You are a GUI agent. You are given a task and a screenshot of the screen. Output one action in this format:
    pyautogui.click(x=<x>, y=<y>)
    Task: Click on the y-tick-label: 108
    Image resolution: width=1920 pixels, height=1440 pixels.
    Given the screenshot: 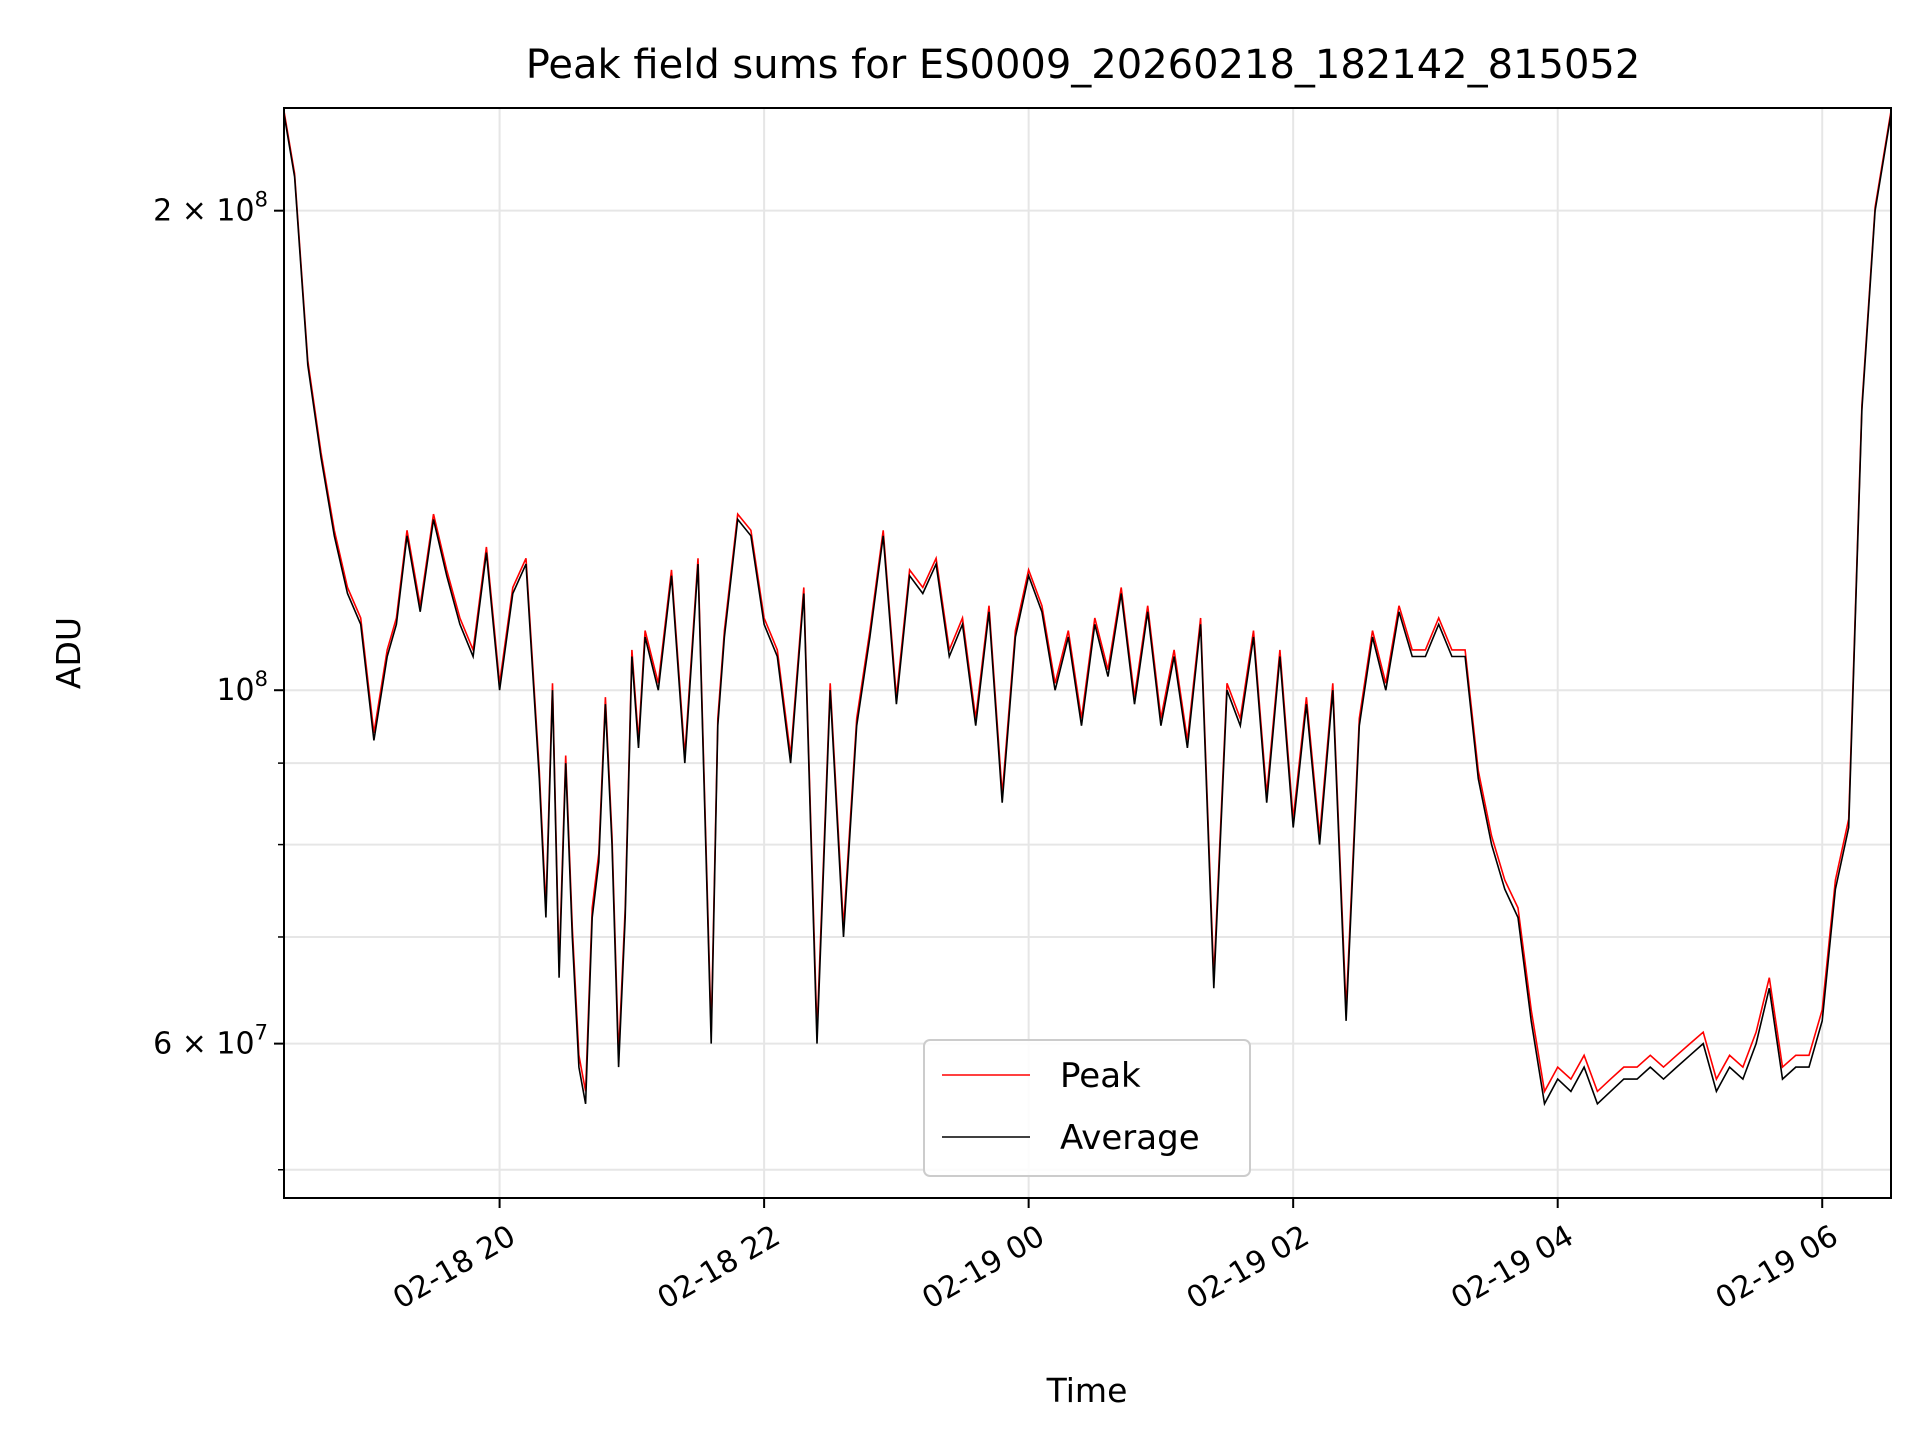 What is the action you would take?
    pyautogui.click(x=242, y=687)
    